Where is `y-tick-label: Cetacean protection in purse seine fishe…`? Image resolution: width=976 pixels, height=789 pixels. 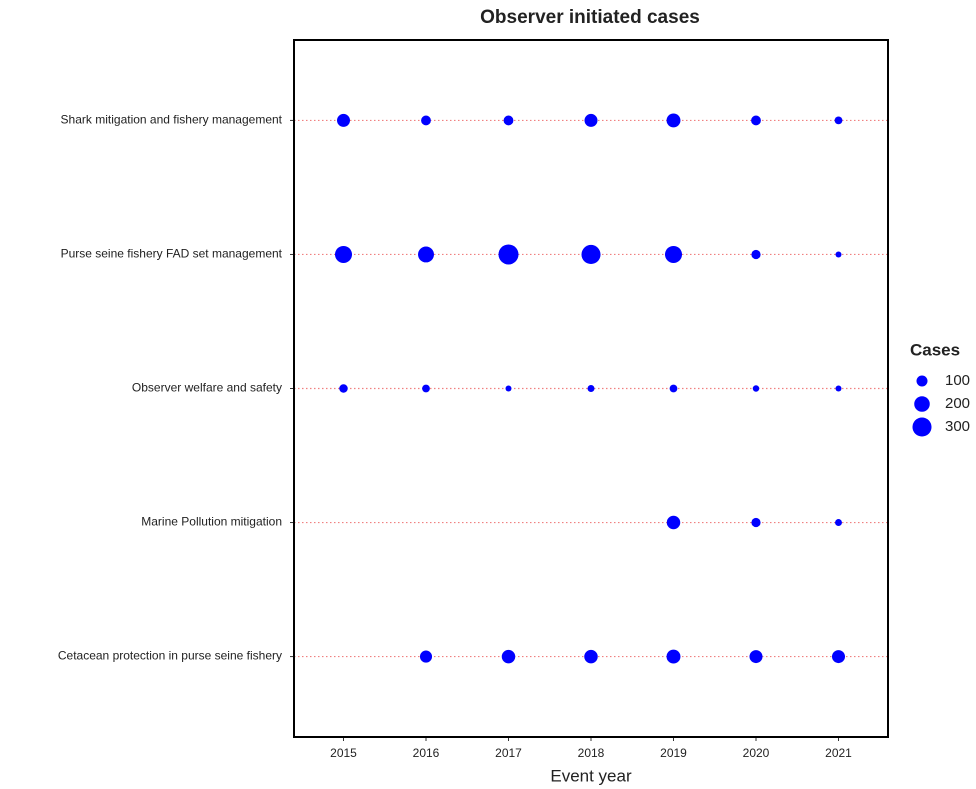
y-tick-label: Cetacean protection in purse seine fishe… is located at coordinates (170, 656).